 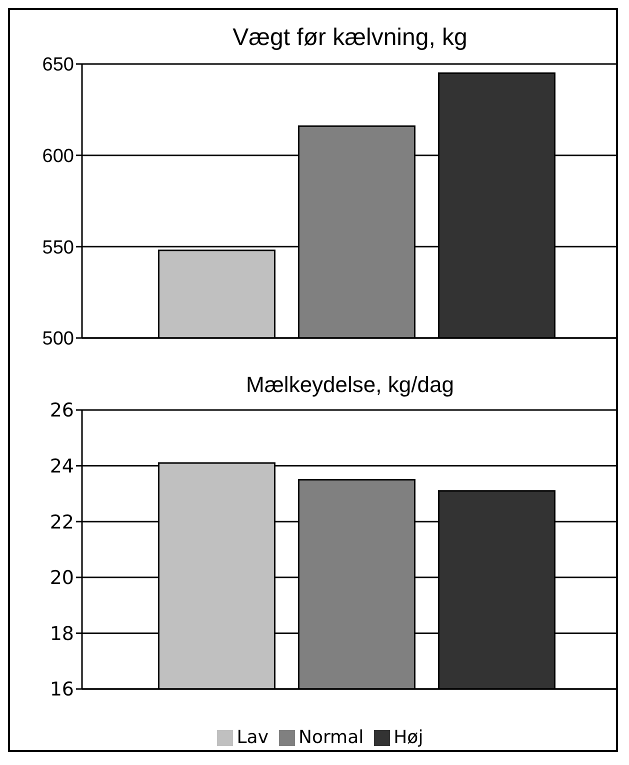 I want to click on y-tick-label: 600, so click(x=58, y=157).